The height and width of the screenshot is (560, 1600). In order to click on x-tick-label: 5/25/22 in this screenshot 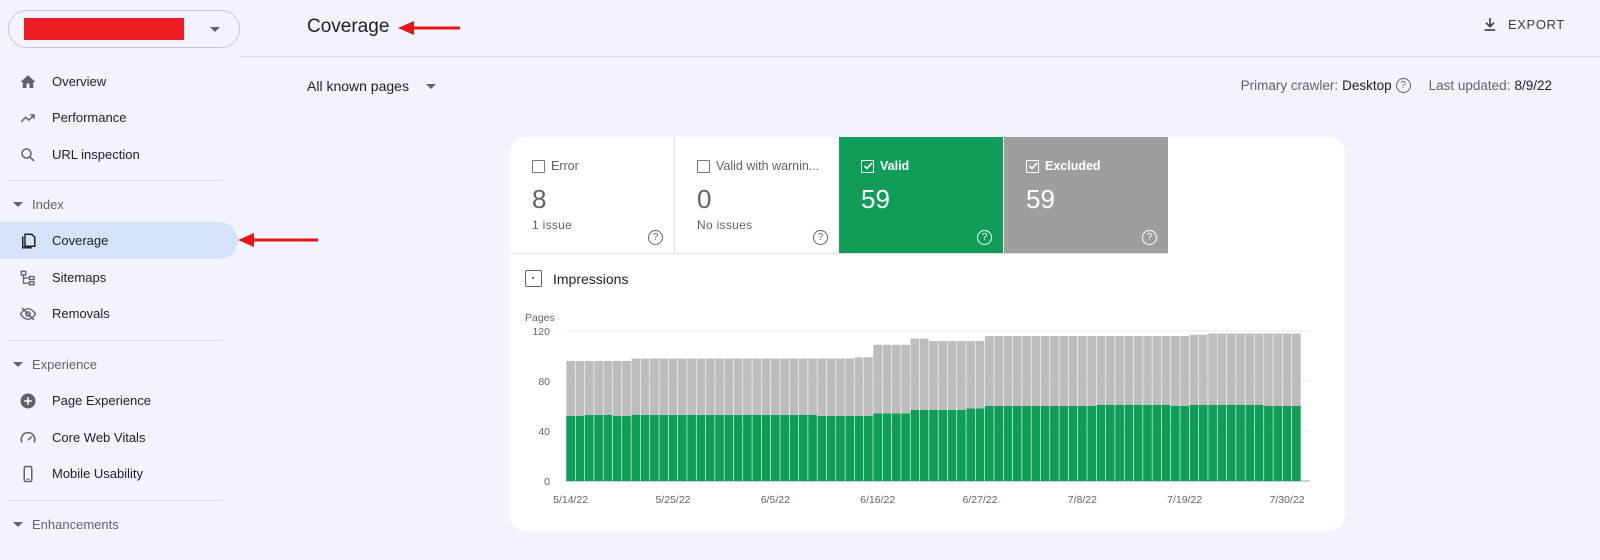, I will do `click(672, 500)`.